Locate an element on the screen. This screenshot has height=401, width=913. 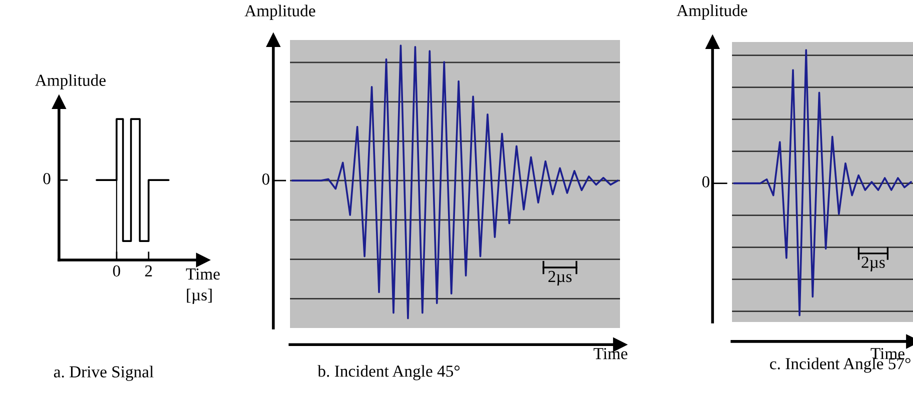
x-axis-title: Time [µs] is located at coordinates (203, 286).